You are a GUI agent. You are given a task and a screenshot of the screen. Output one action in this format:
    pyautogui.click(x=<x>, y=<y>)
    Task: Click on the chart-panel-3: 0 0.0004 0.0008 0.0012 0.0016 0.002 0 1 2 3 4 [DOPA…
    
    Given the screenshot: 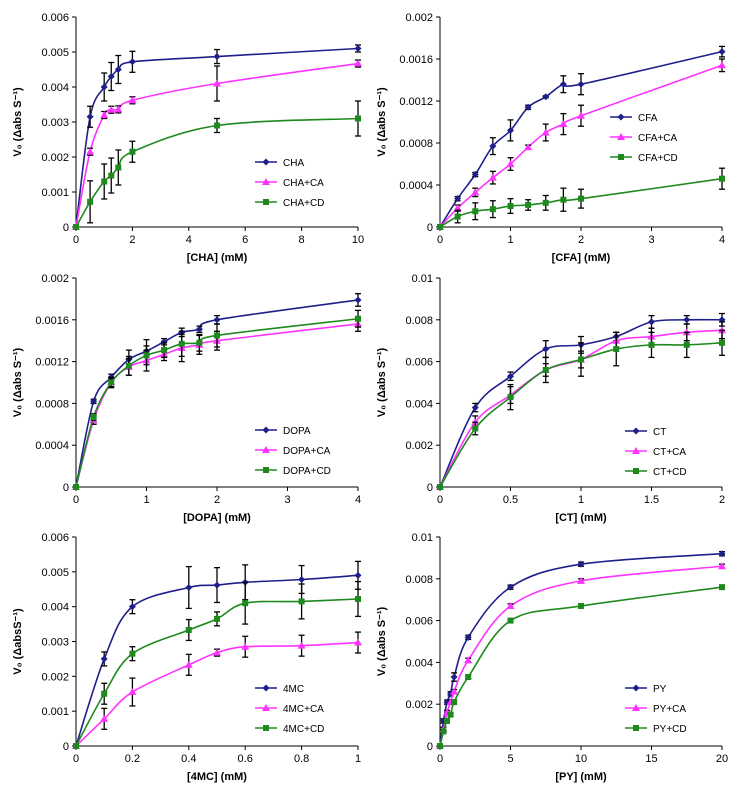 What is the action you would take?
    pyautogui.click(x=187, y=398)
    